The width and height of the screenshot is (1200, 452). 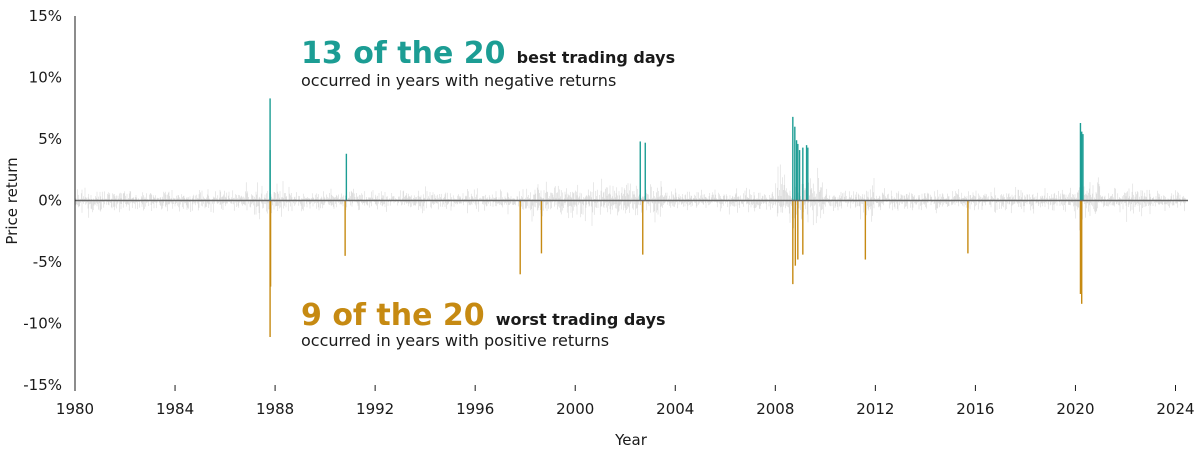 What do you see at coordinates (575, 409) in the screenshot?
I see `x-tick-label: 2000` at bounding box center [575, 409].